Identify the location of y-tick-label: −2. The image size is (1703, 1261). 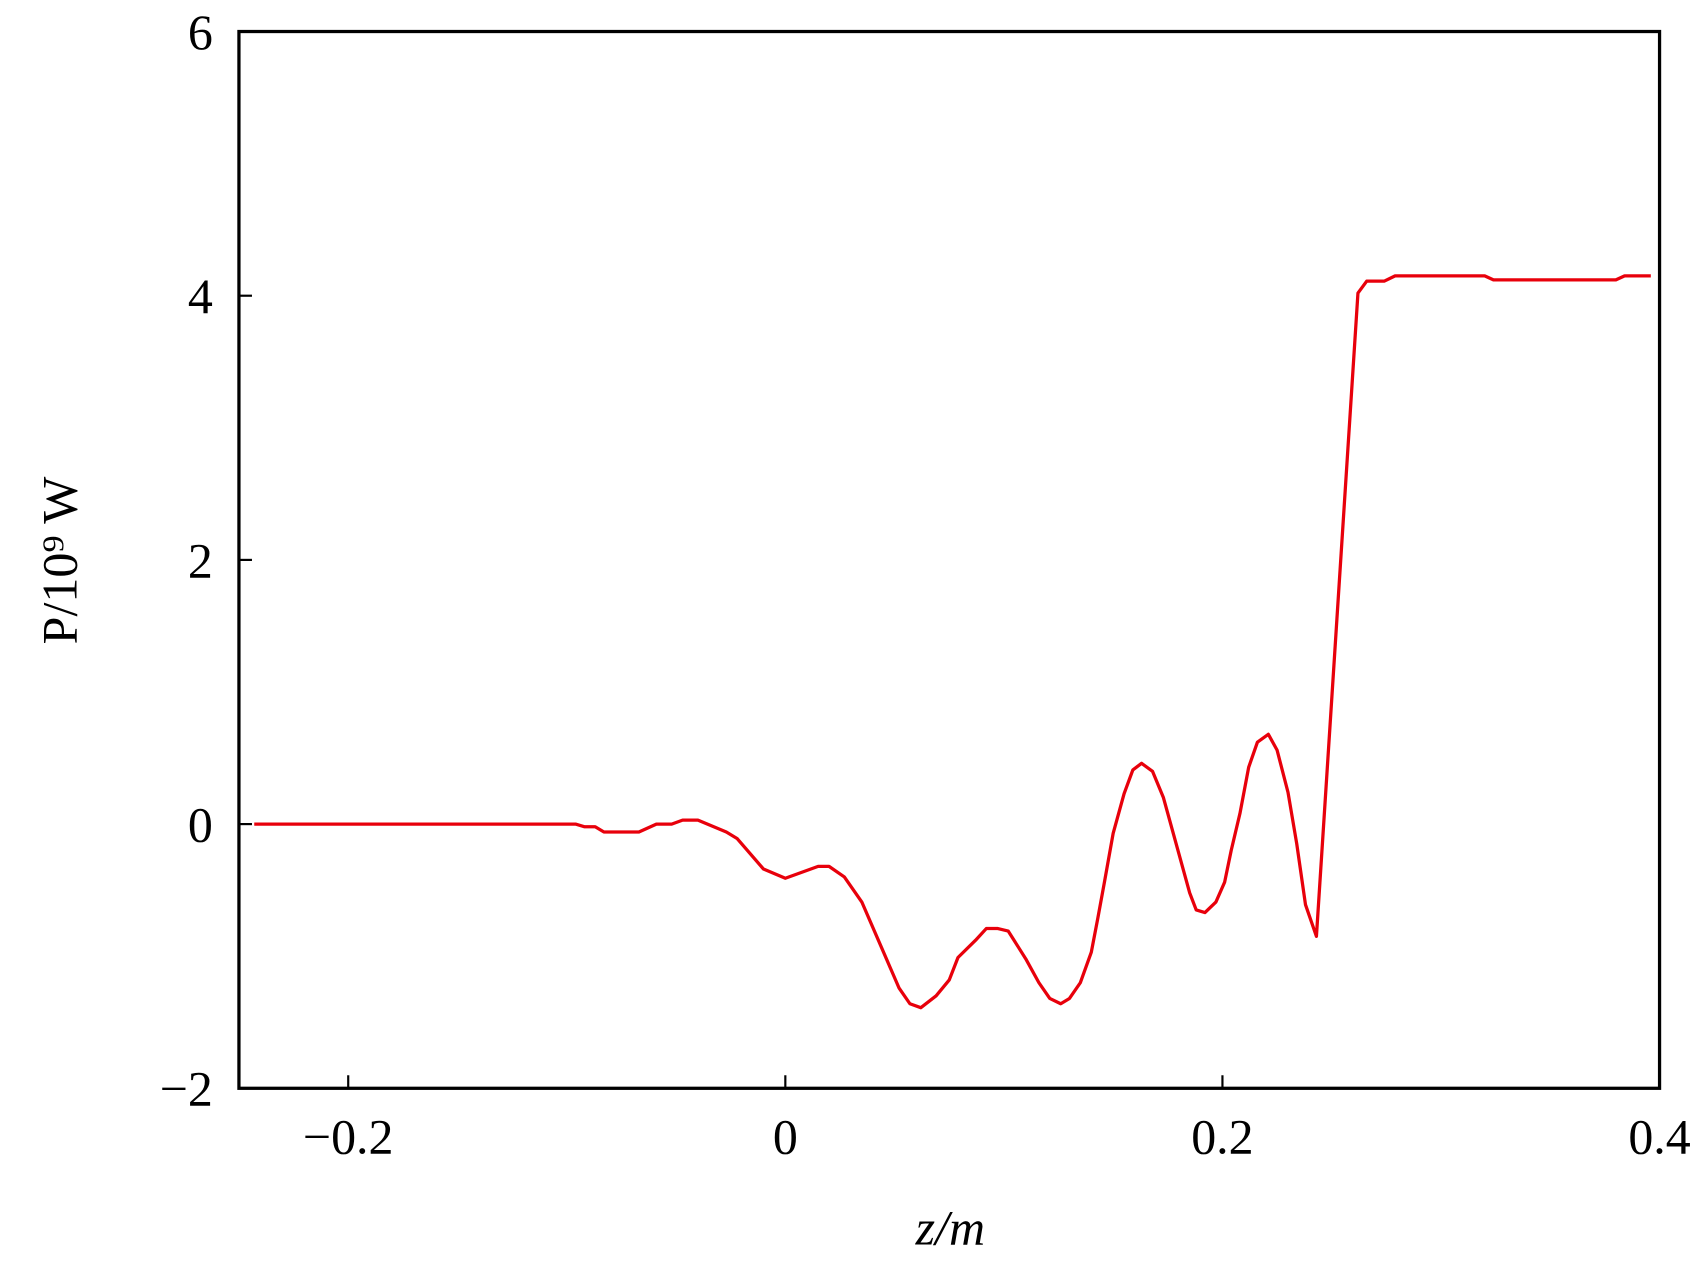
(186, 1089).